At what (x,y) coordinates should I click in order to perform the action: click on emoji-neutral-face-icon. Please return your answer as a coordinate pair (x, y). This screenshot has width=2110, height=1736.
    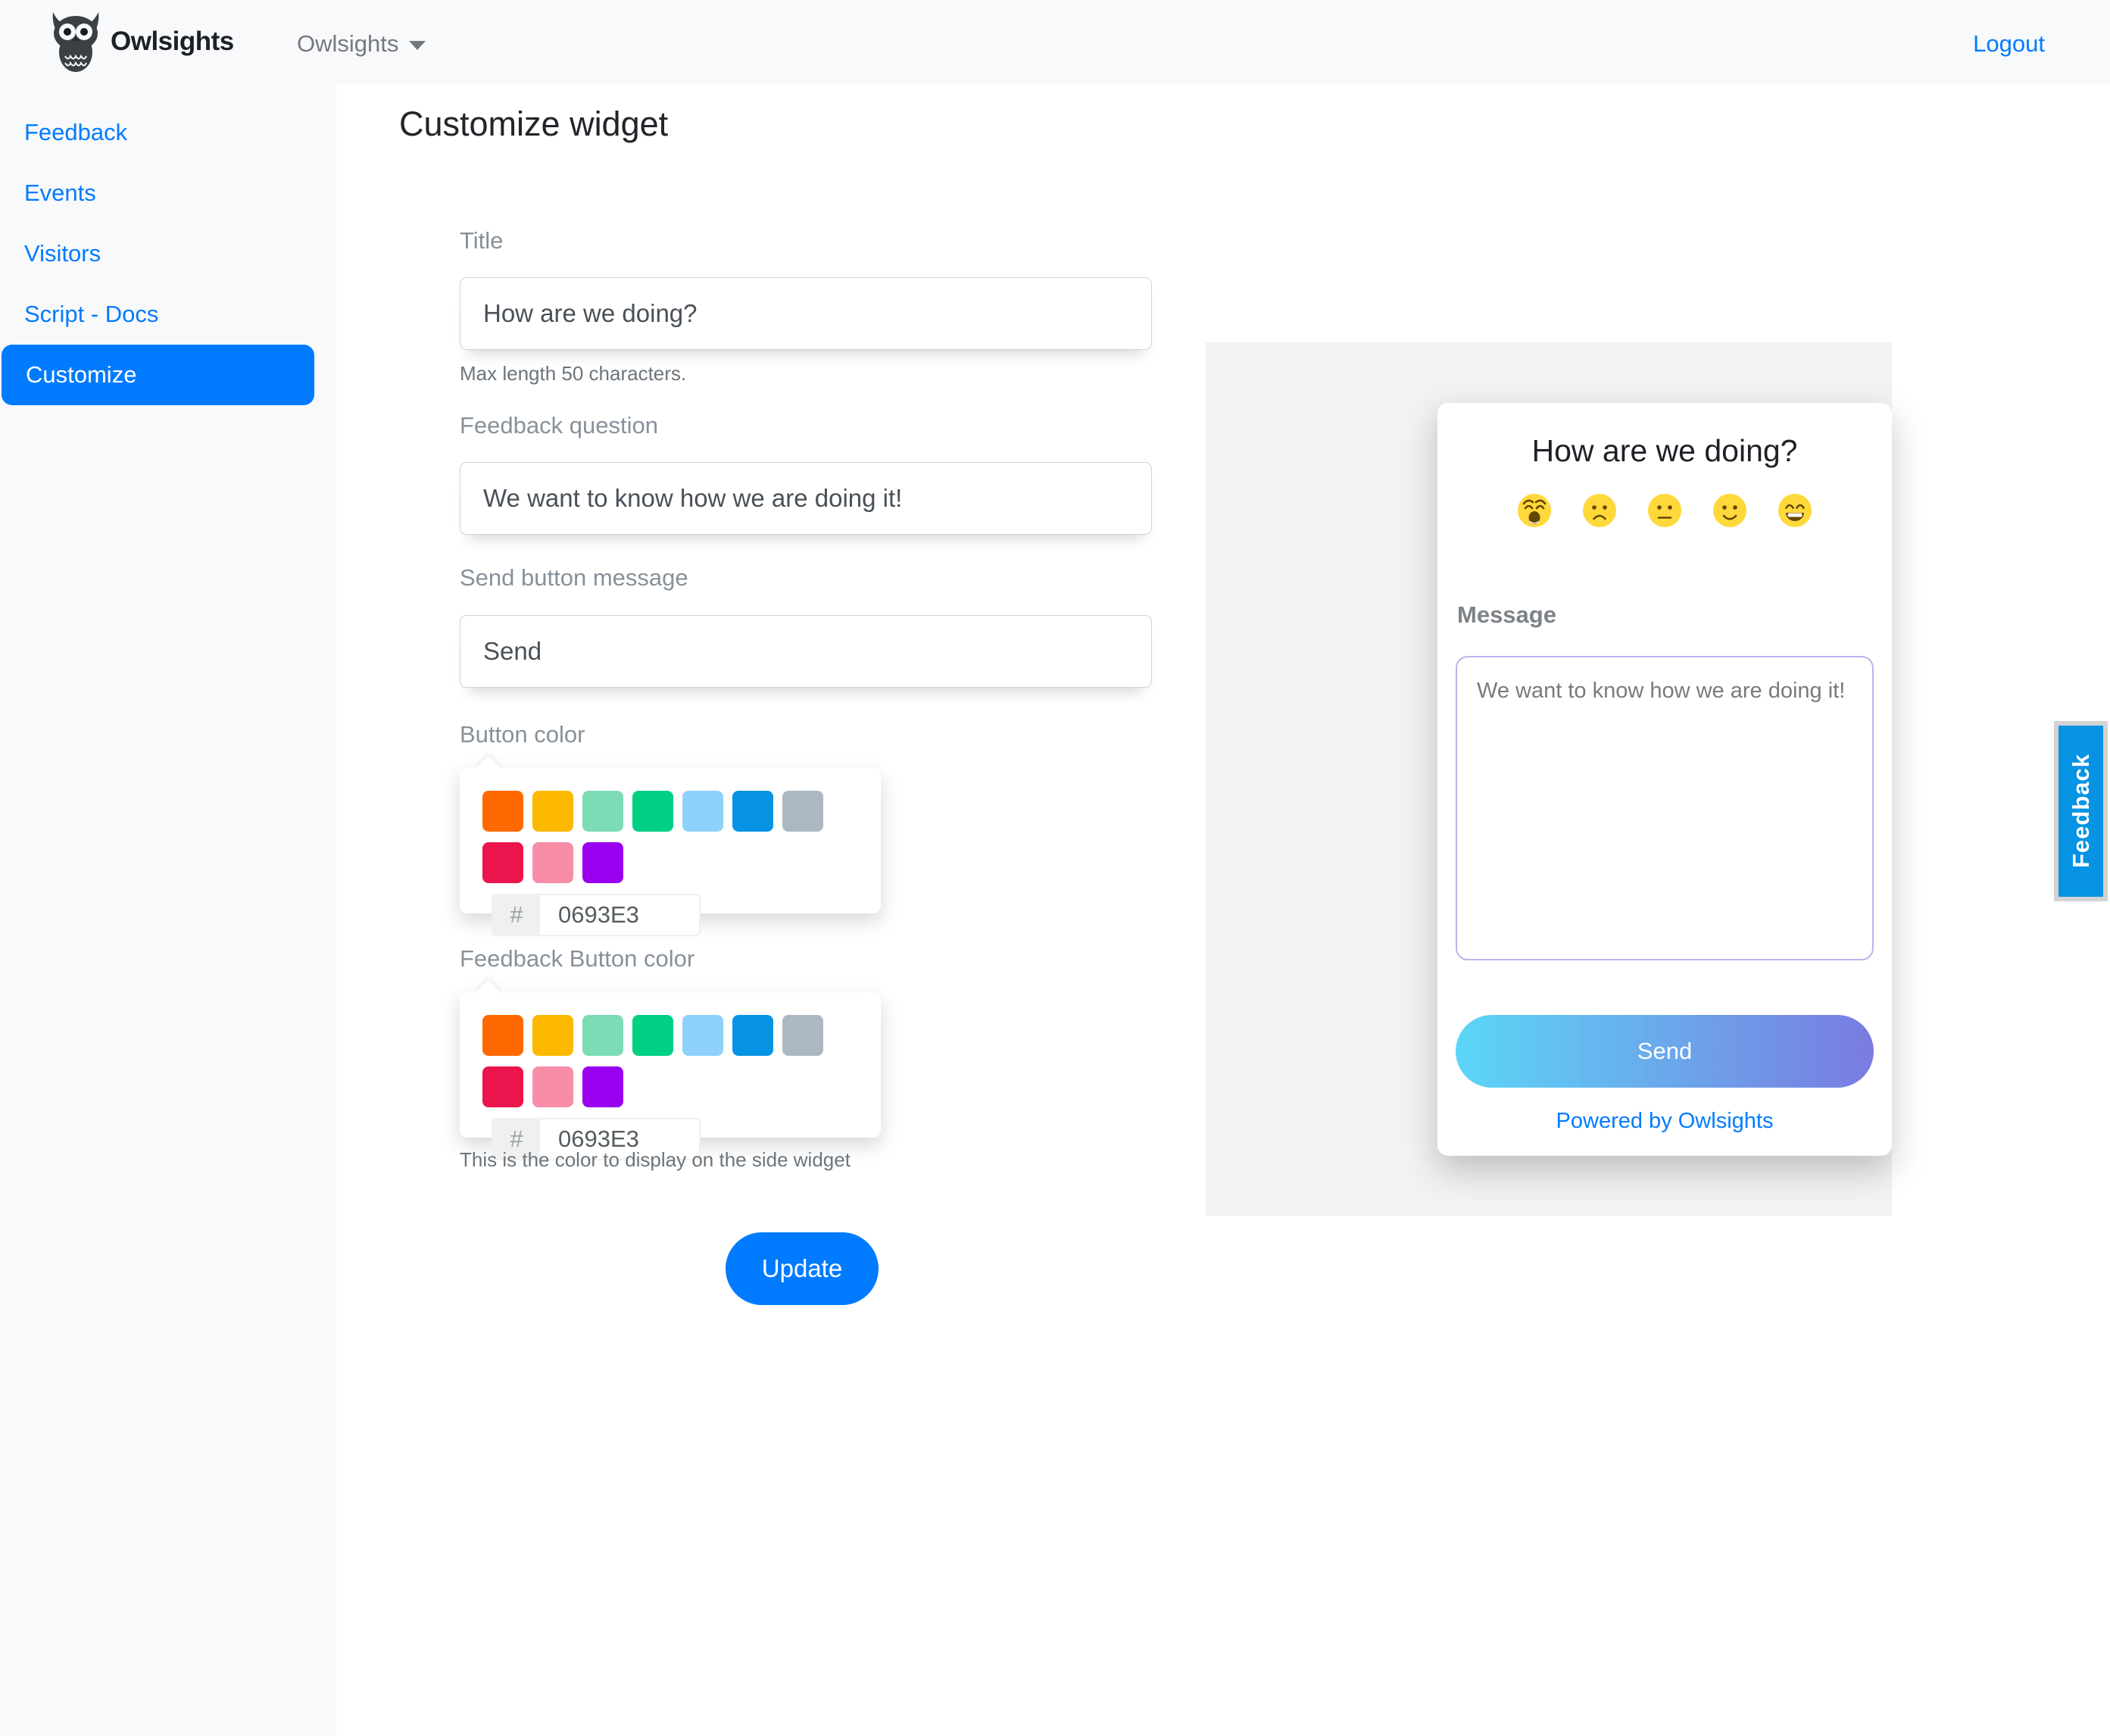
    Looking at the image, I should click on (1664, 512).